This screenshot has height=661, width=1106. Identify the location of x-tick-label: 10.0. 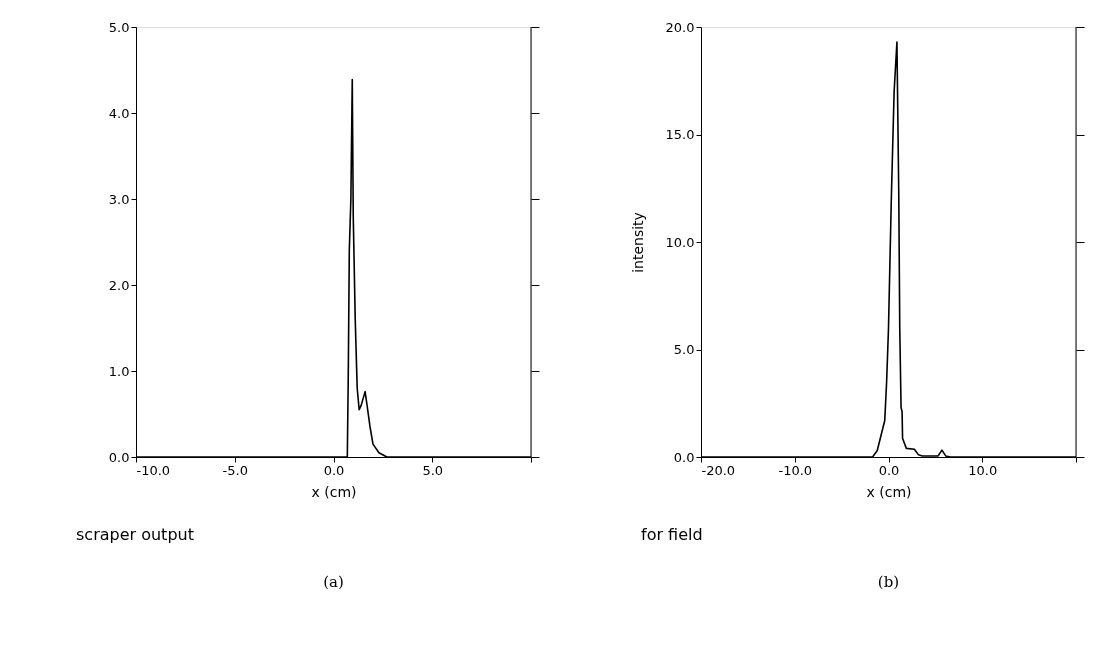
(983, 470).